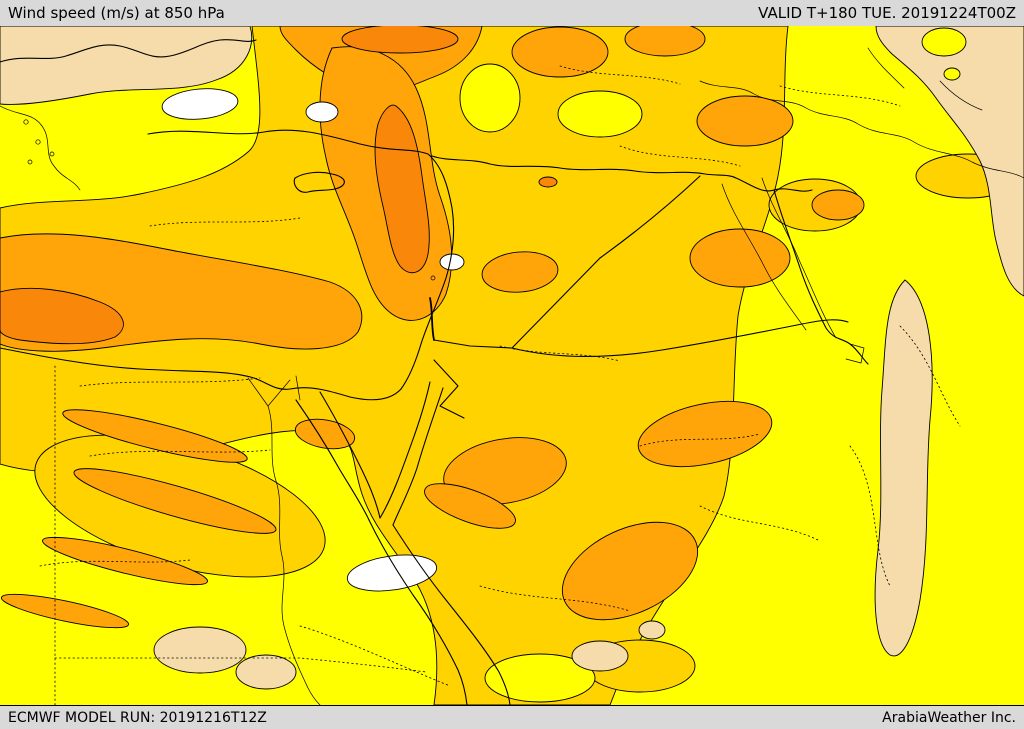  I want to click on sea-of-galilee, so click(433, 278).